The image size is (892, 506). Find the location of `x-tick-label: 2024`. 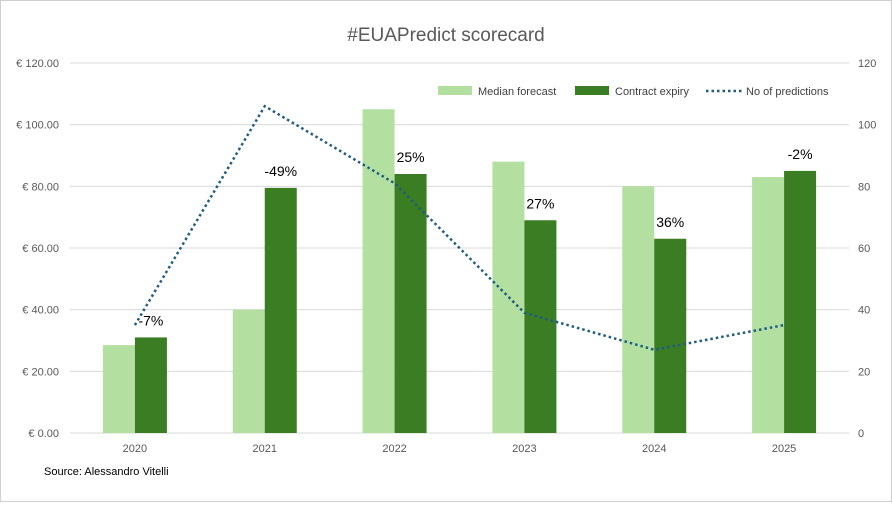

x-tick-label: 2024 is located at coordinates (654, 449).